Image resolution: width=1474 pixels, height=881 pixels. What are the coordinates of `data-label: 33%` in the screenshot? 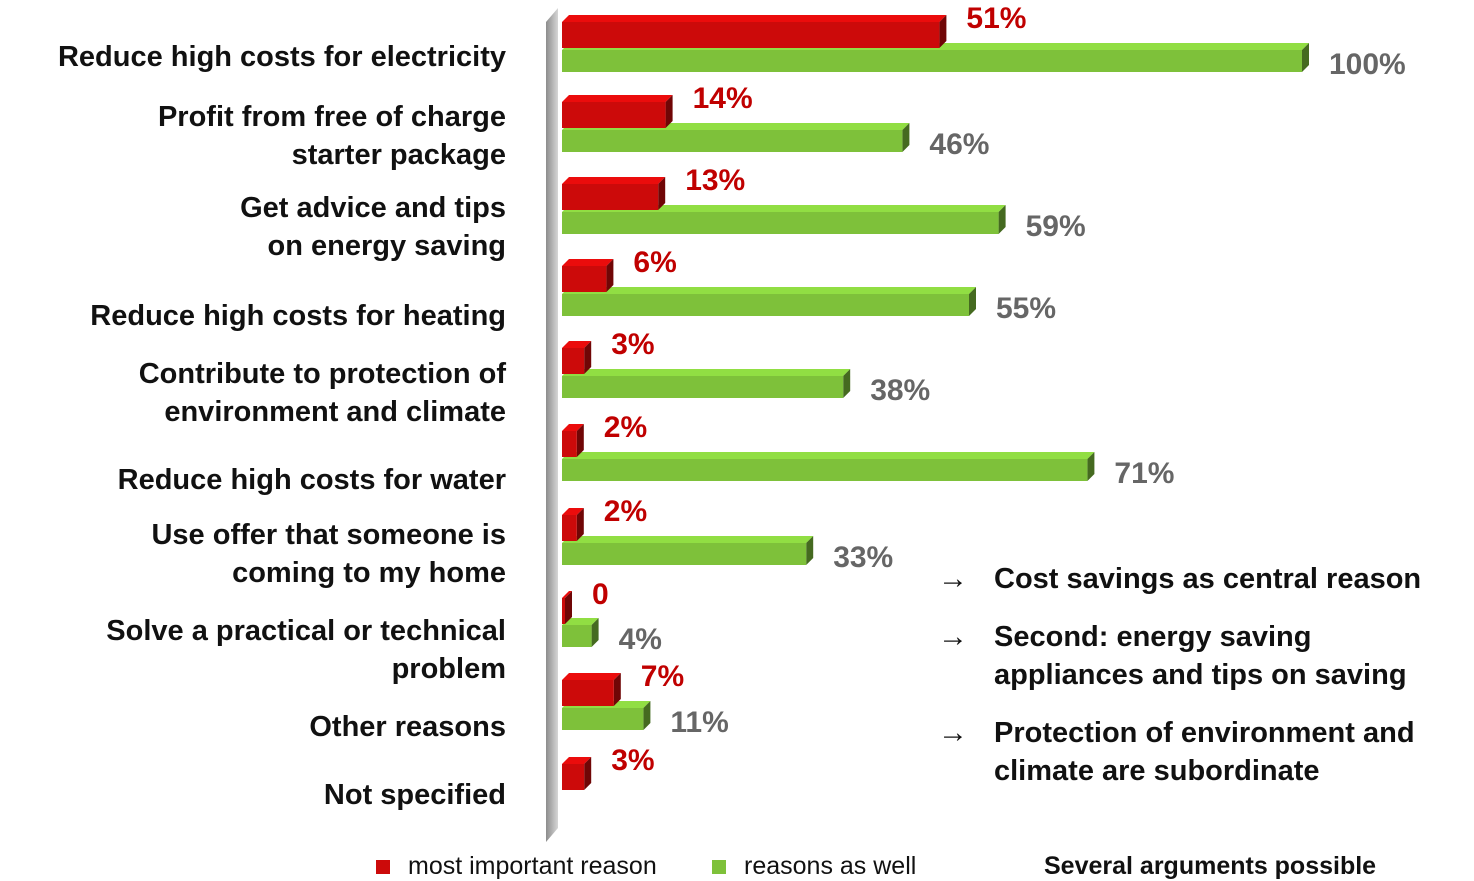 It's located at (863, 557).